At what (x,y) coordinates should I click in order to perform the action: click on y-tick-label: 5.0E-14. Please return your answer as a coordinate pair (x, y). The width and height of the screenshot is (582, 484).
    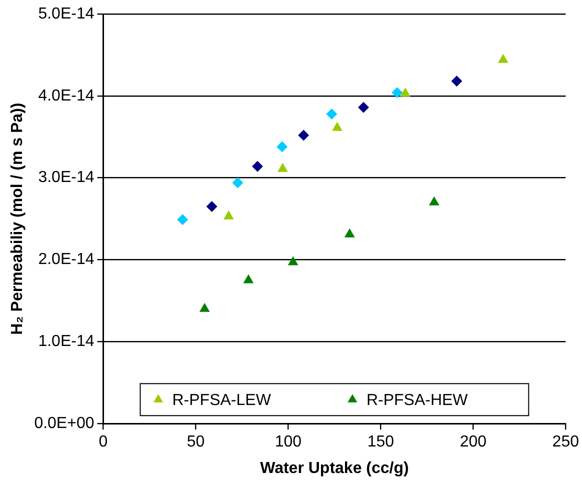
    Looking at the image, I should click on (66, 13).